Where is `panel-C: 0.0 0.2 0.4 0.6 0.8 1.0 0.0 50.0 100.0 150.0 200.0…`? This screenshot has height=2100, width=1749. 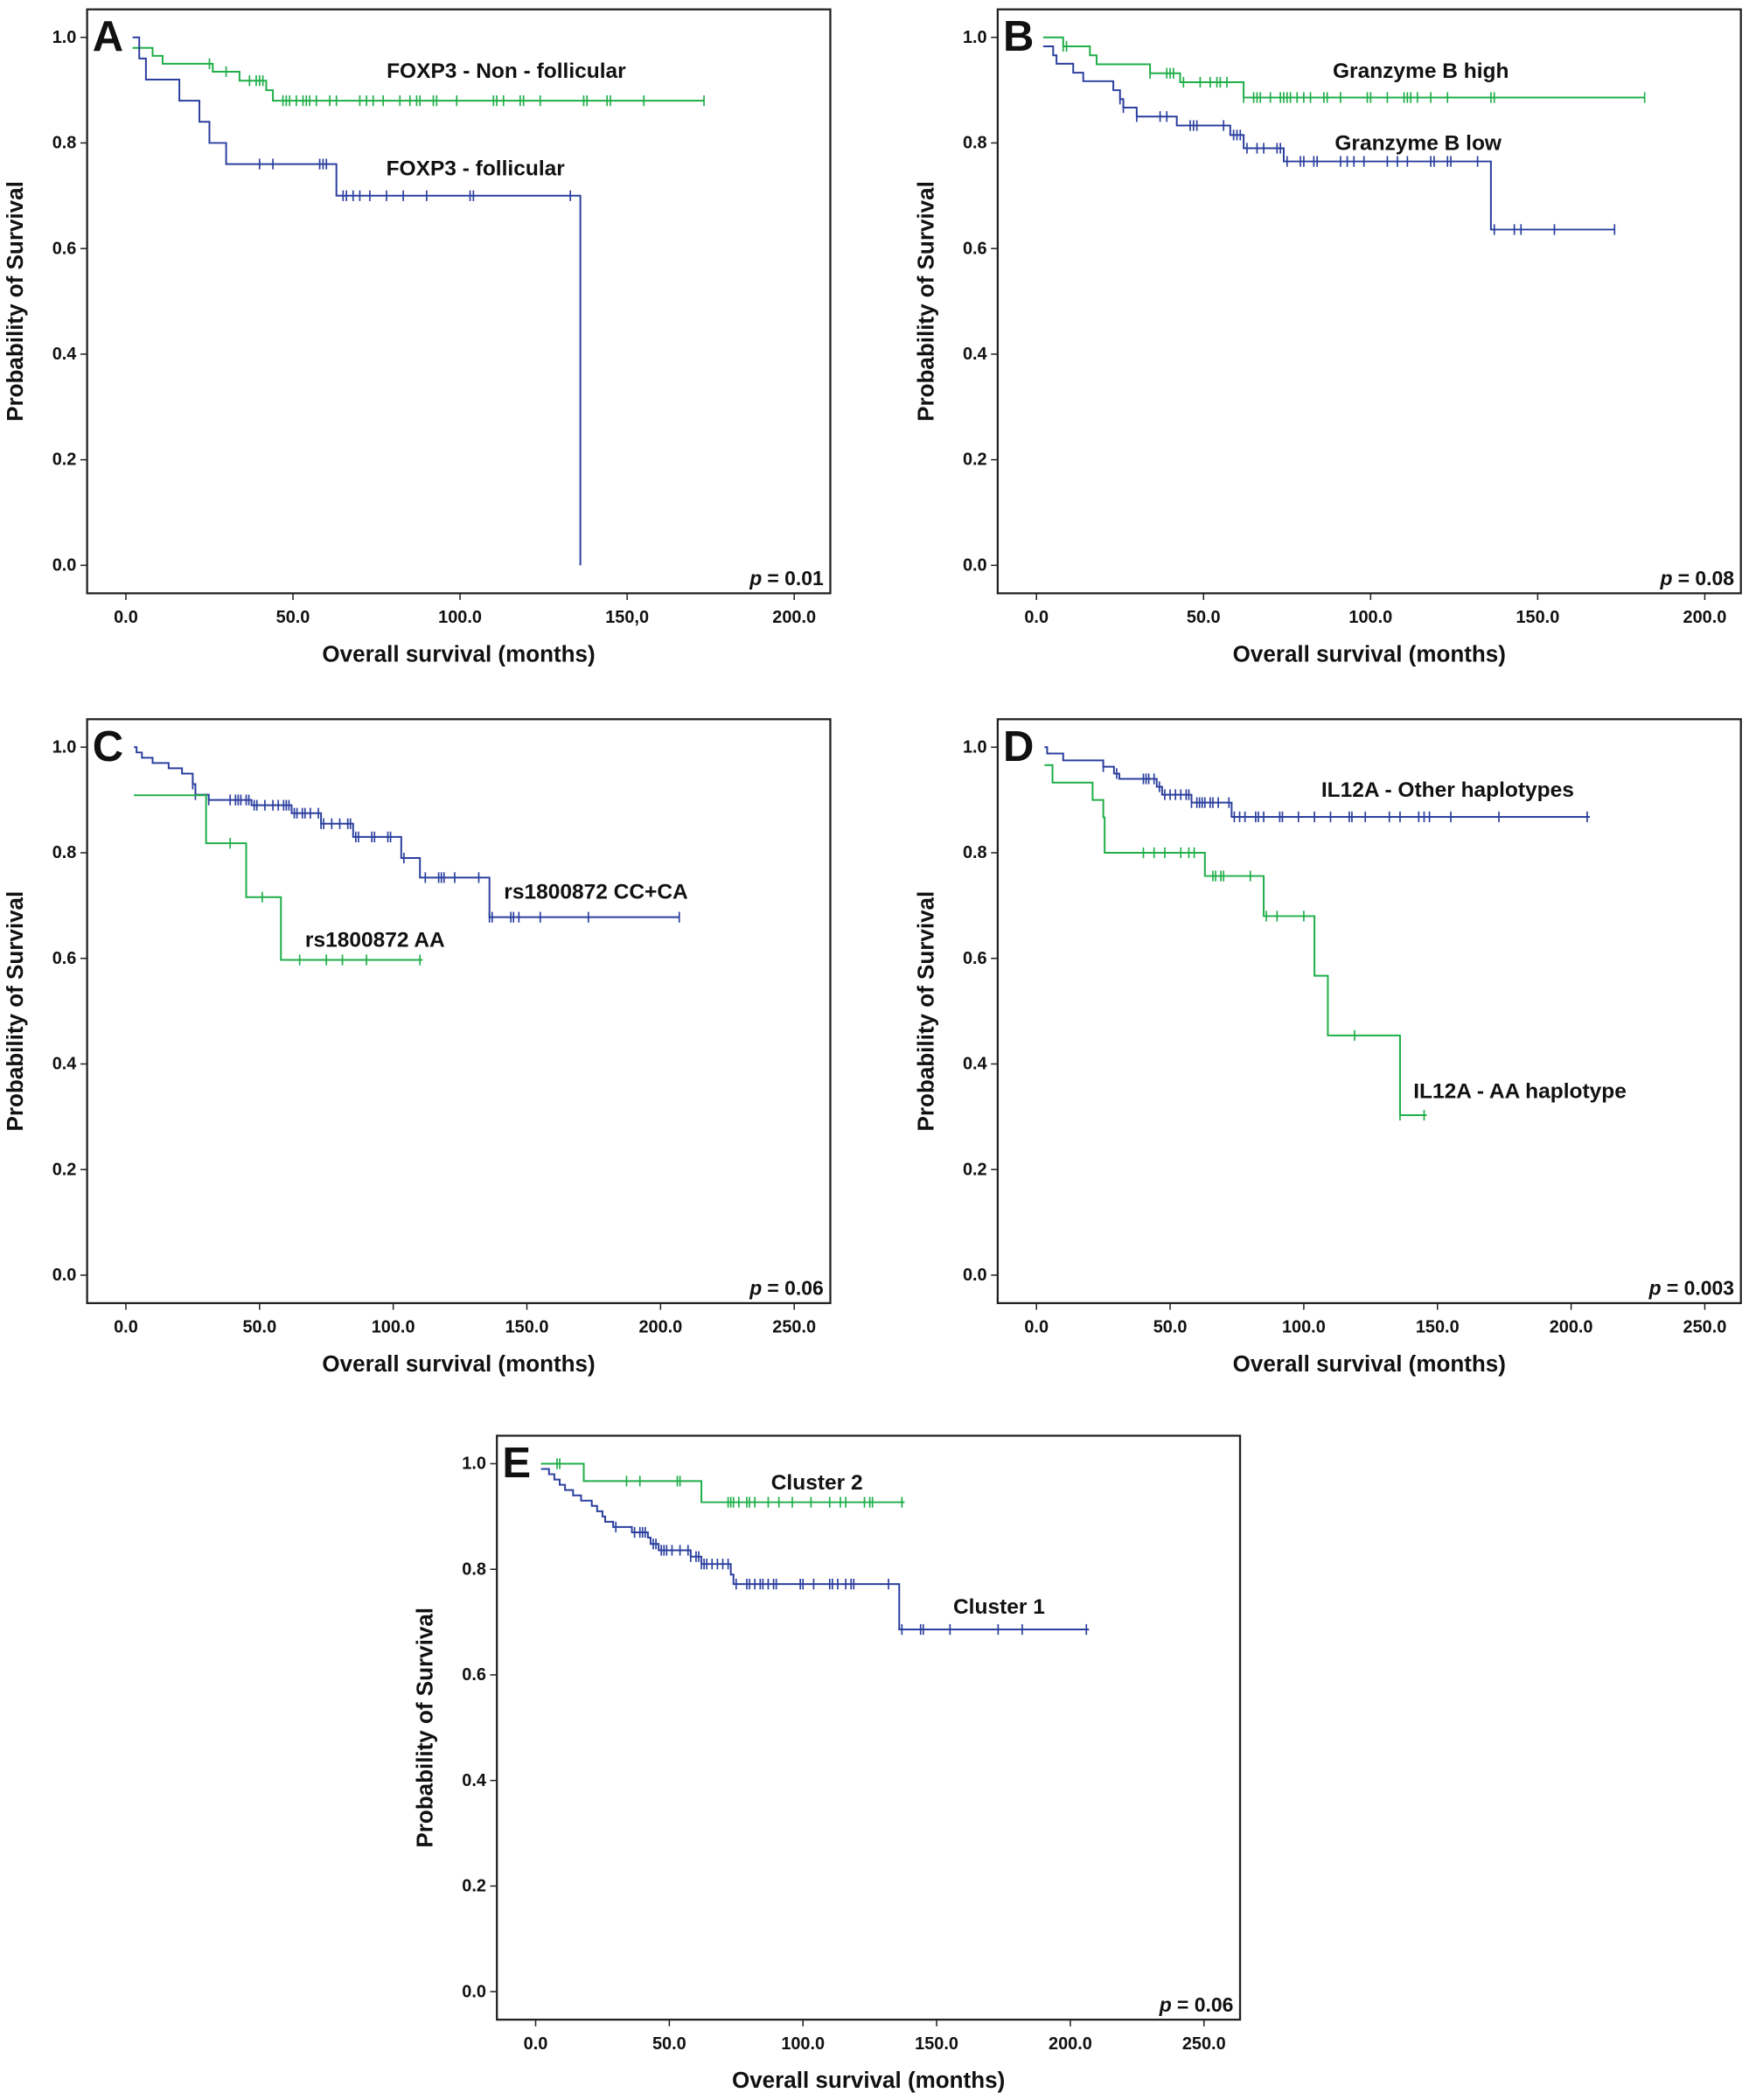
panel-C: 0.0 0.2 0.4 0.6 0.8 1.0 0.0 50.0 100.0 150.0 200.0… is located at coordinates (417, 1047).